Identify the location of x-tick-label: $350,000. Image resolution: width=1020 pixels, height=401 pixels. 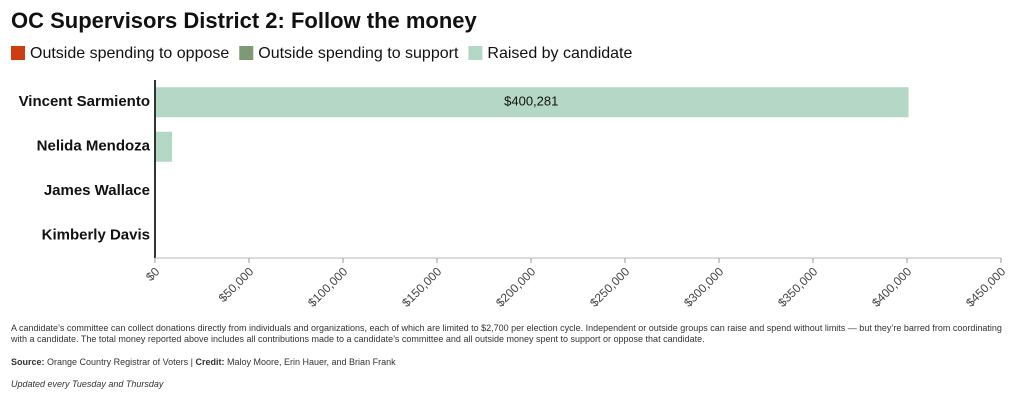
(798, 287).